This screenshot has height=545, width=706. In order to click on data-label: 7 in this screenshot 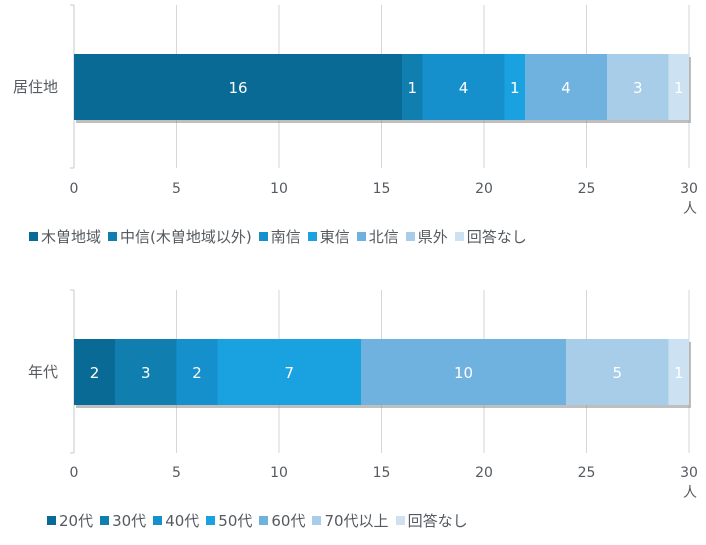, I will do `click(289, 373)`.